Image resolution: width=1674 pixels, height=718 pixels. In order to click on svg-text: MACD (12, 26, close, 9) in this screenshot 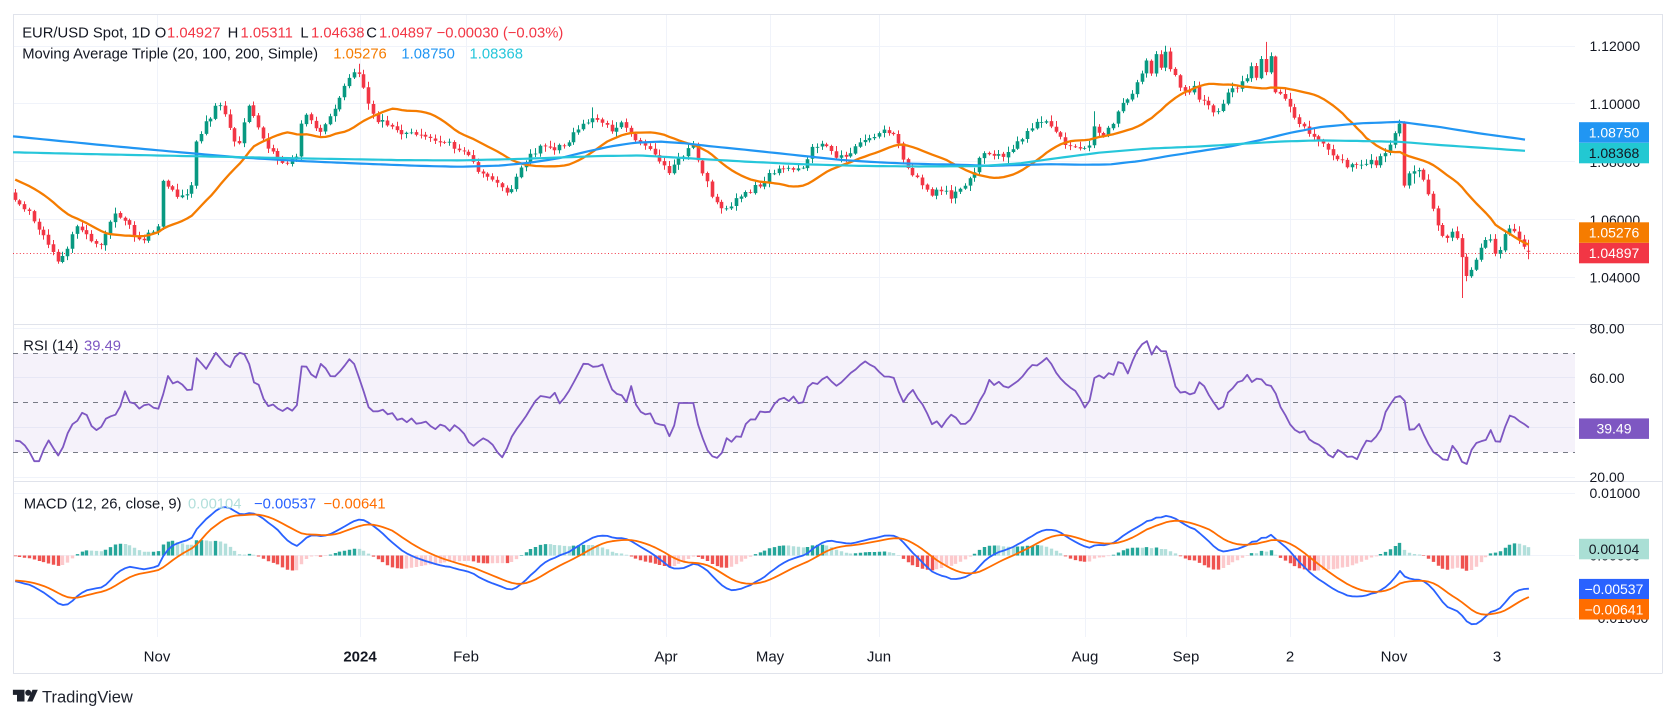, I will do `click(103, 505)`.